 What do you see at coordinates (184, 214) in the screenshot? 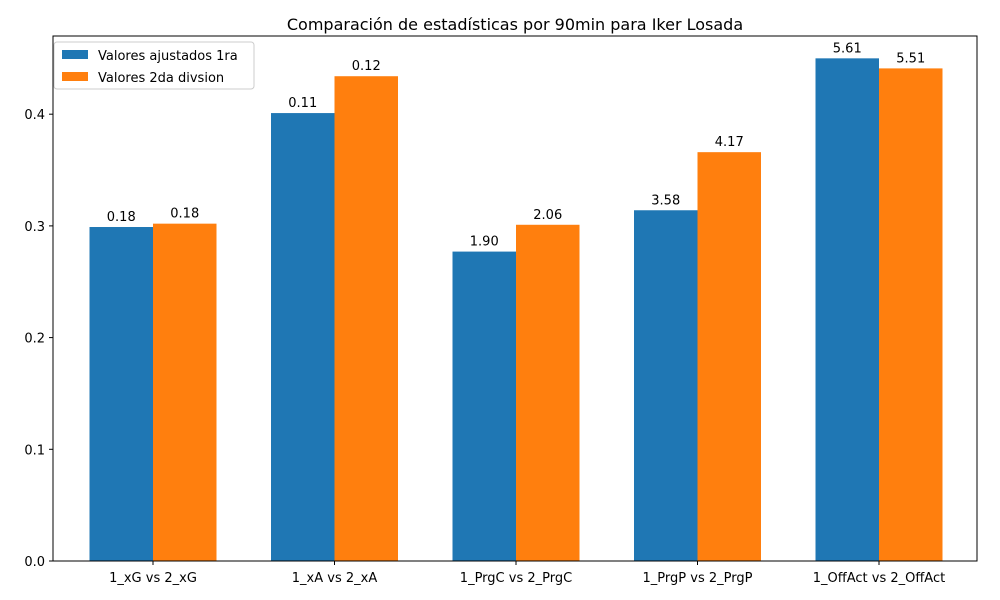
I see `data-label-series-2-cat-1: 0.18` at bounding box center [184, 214].